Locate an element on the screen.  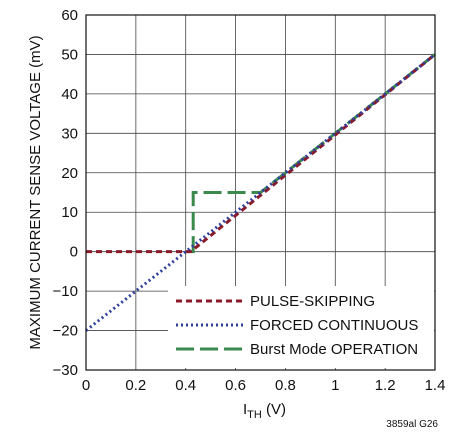
y-tick-label: −30 is located at coordinates (65, 370).